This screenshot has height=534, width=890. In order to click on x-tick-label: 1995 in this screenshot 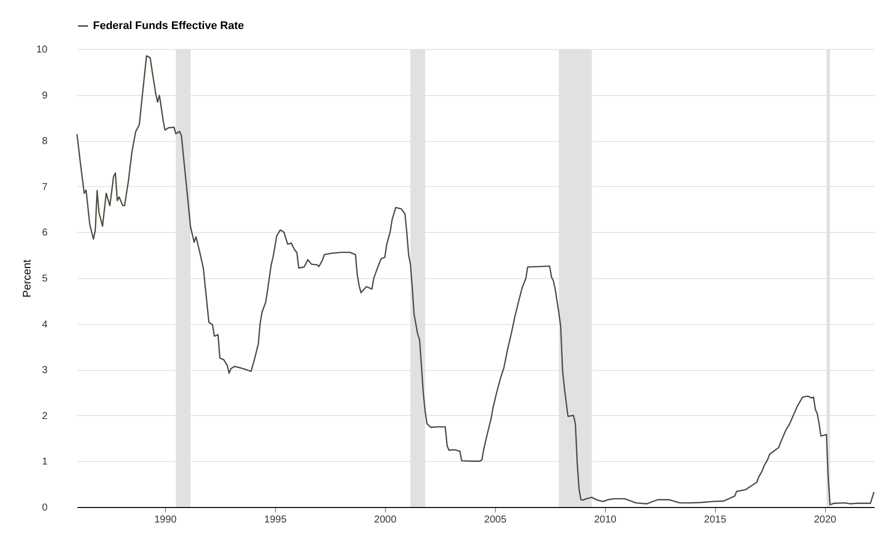, I will do `click(275, 520)`.